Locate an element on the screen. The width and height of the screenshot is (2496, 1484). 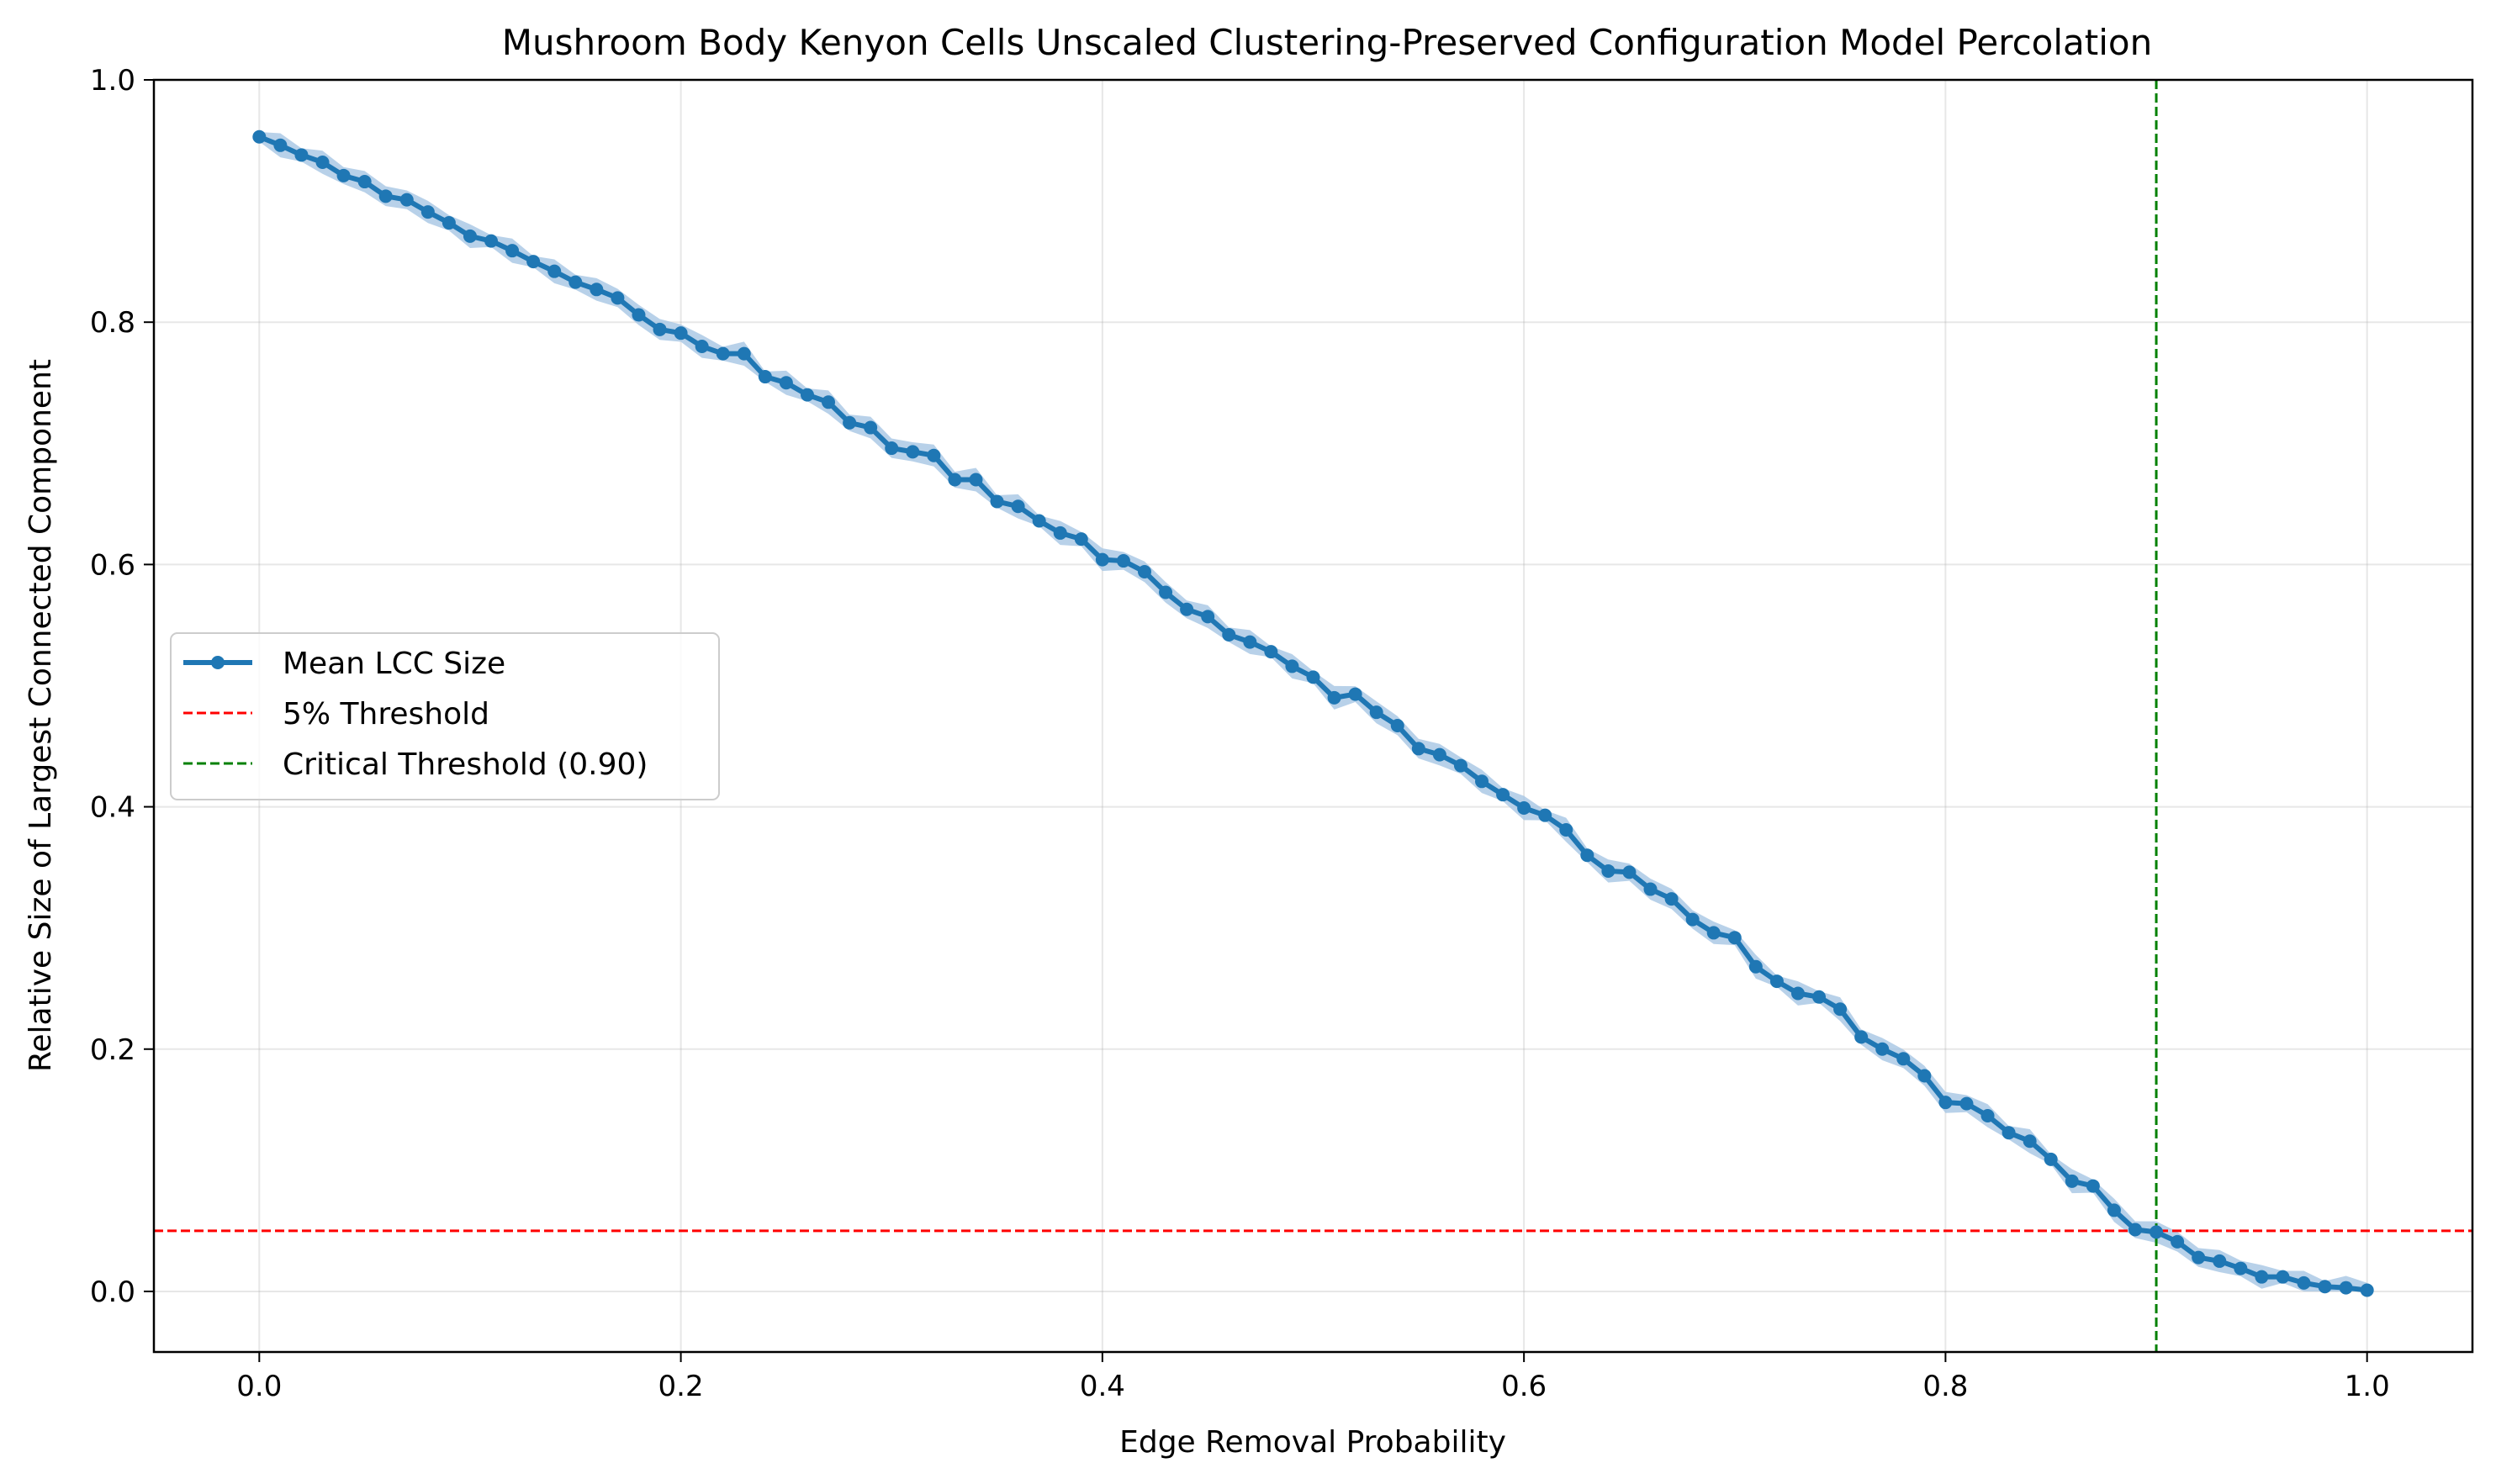
y-tick-label: 0.2 is located at coordinates (112, 1050).